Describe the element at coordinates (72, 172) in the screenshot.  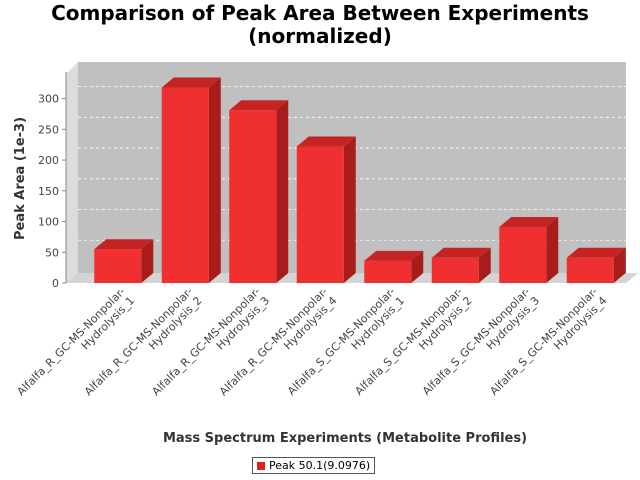
I see `plot-left-wall` at that location.